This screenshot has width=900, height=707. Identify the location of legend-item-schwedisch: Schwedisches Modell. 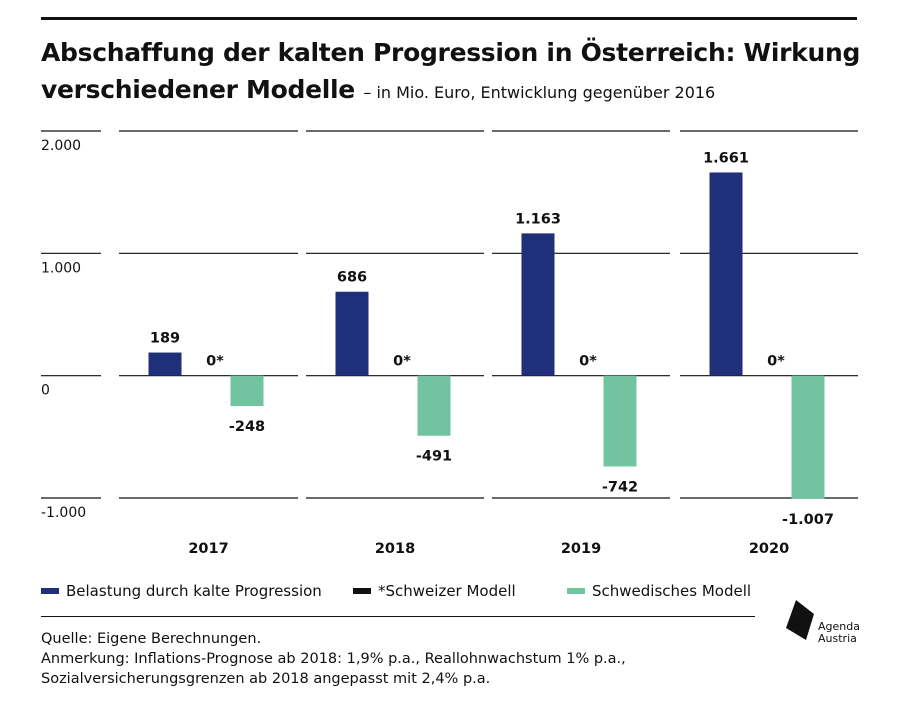
(659, 591).